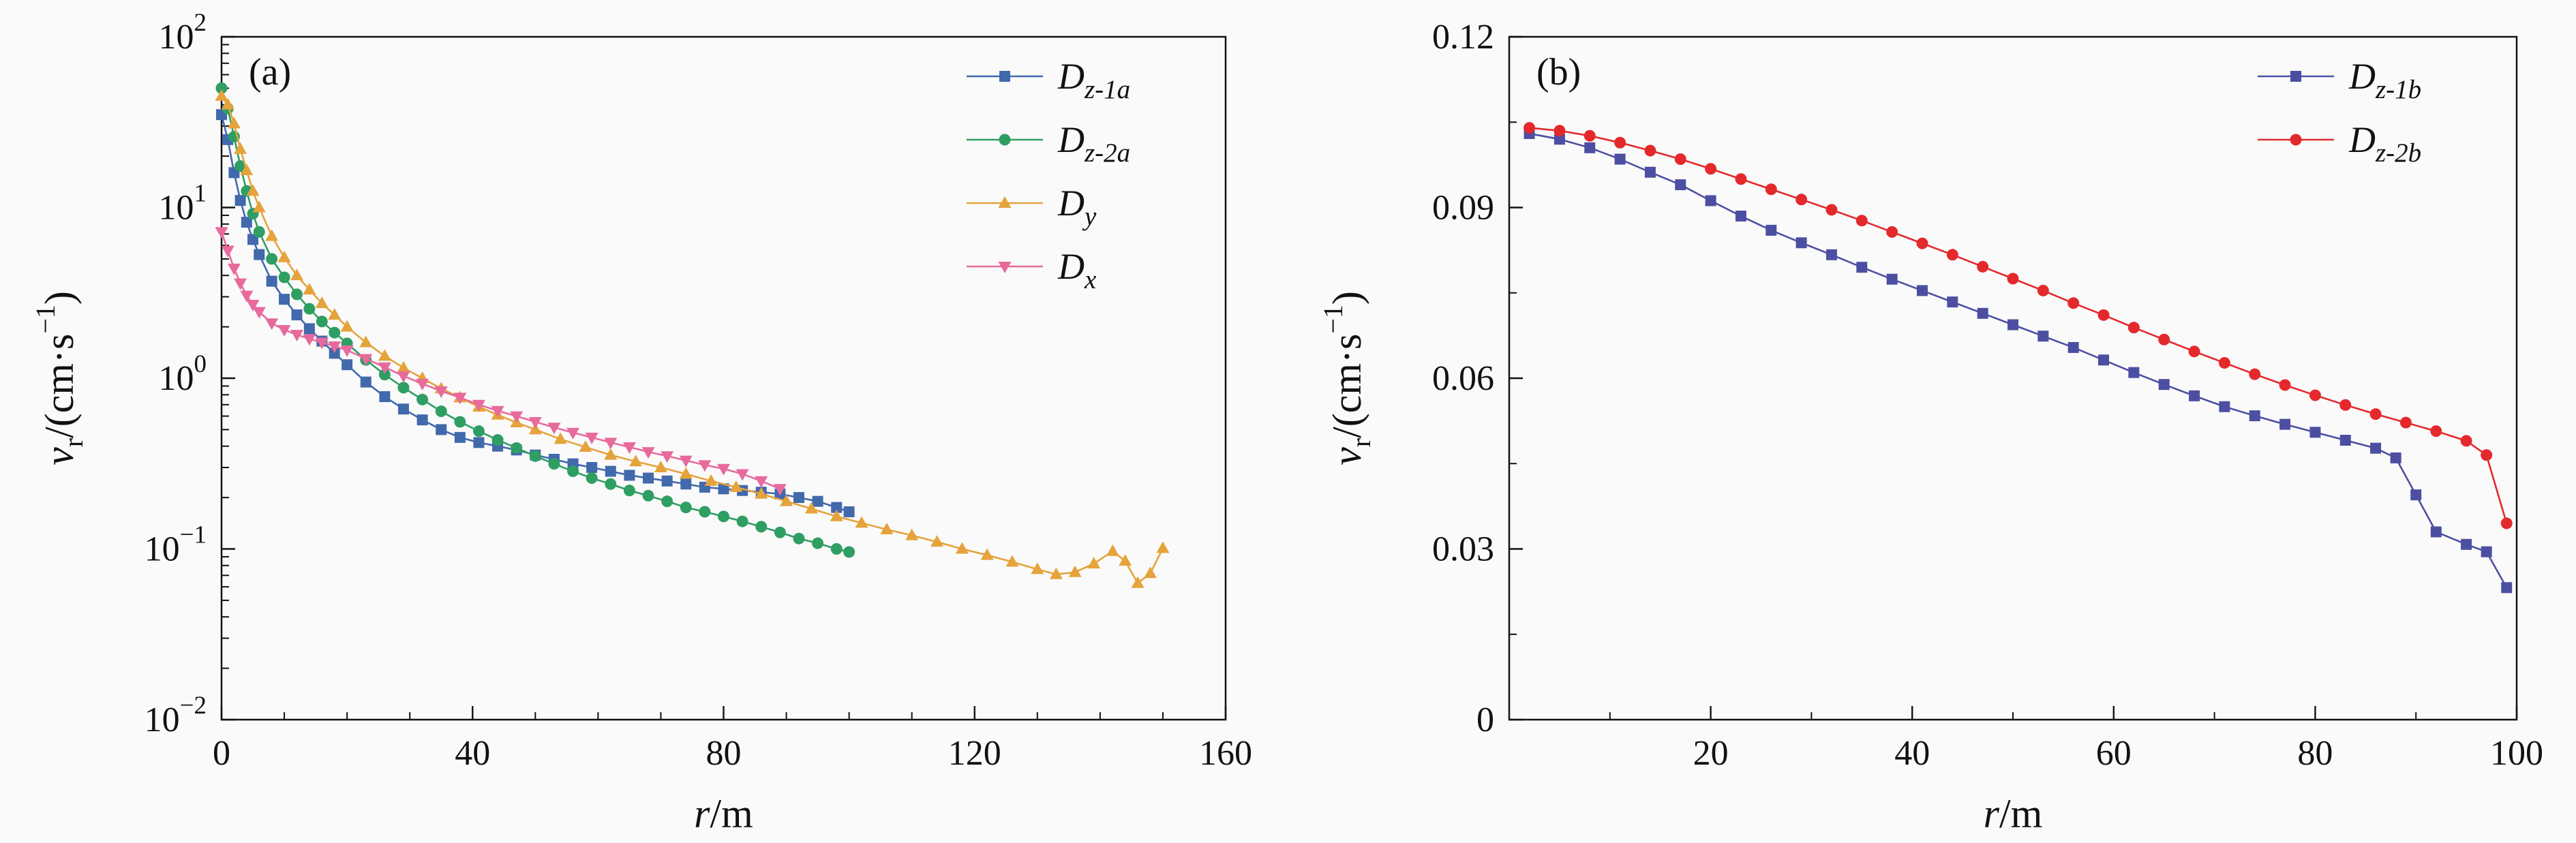 The image size is (2576, 843). What do you see at coordinates (1463, 549) in the screenshot?
I see `y-tick-label: 0.03` at bounding box center [1463, 549].